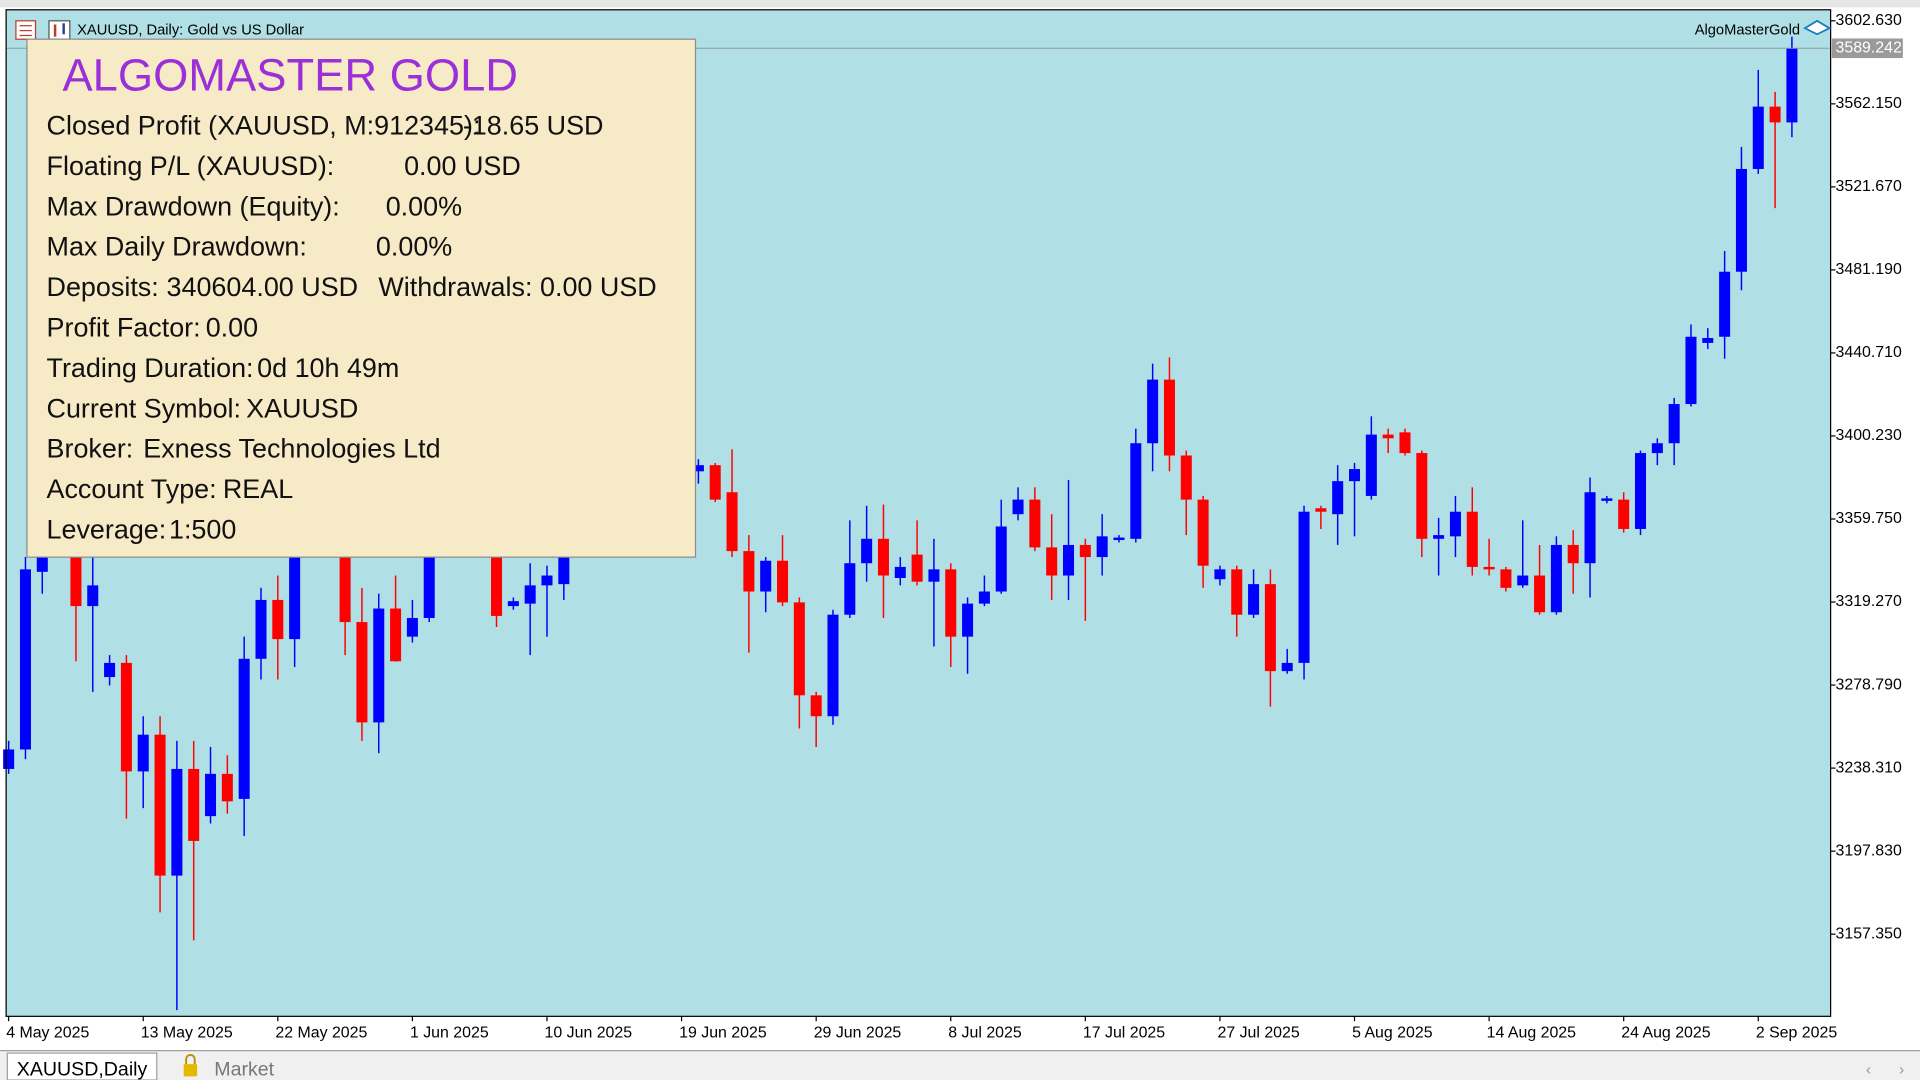 This screenshot has width=1920, height=1080. I want to click on x-tick-label: 5 Aug 2025, so click(1392, 1033).